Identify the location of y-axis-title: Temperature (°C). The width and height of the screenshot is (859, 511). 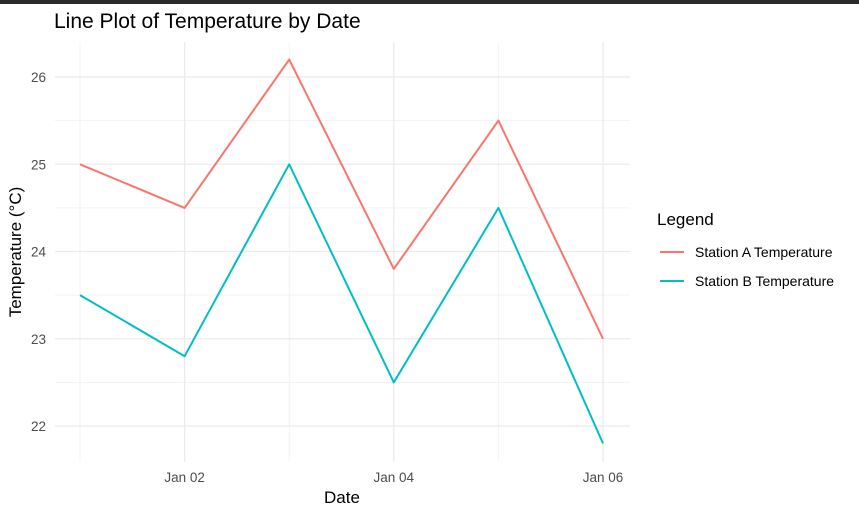
(15, 252).